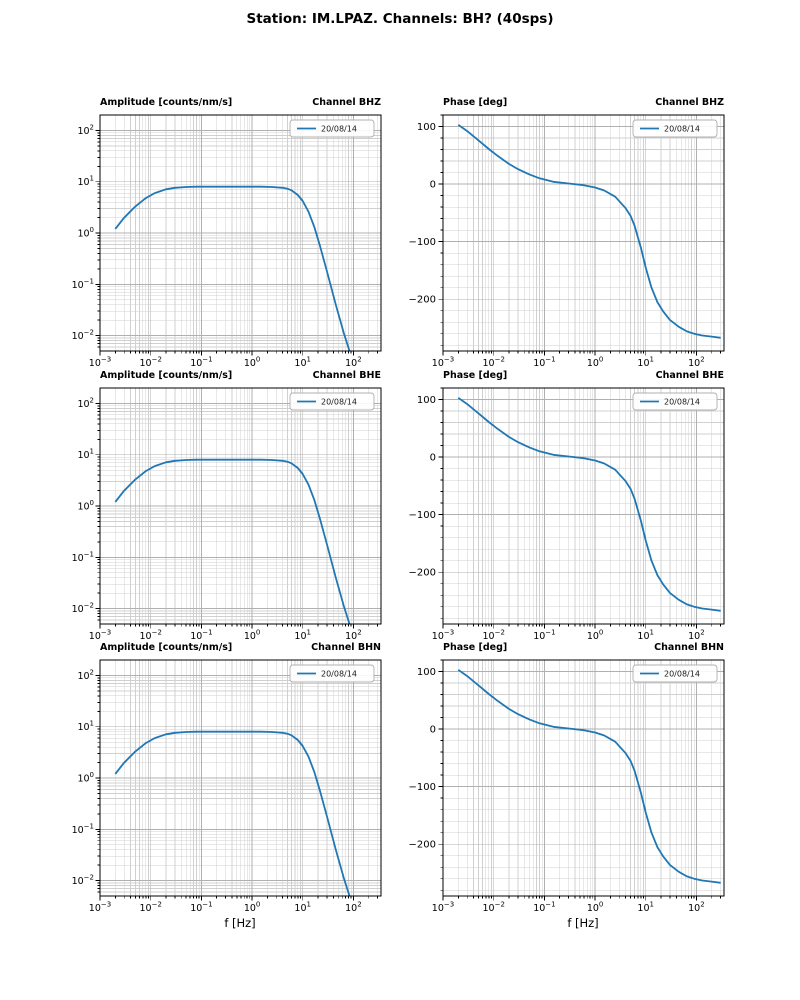 The image size is (800, 1000). Describe the element at coordinates (583, 923) in the screenshot. I see `x-axis-label-right: f [Hz]` at that location.